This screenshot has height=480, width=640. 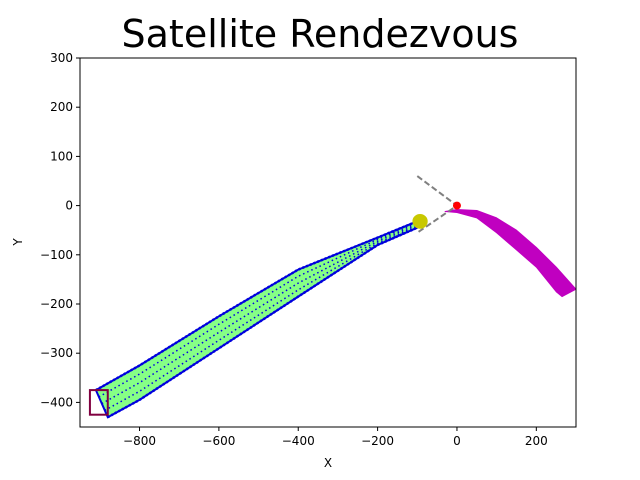 I want to click on x-tick-label: −800, so click(x=139, y=441).